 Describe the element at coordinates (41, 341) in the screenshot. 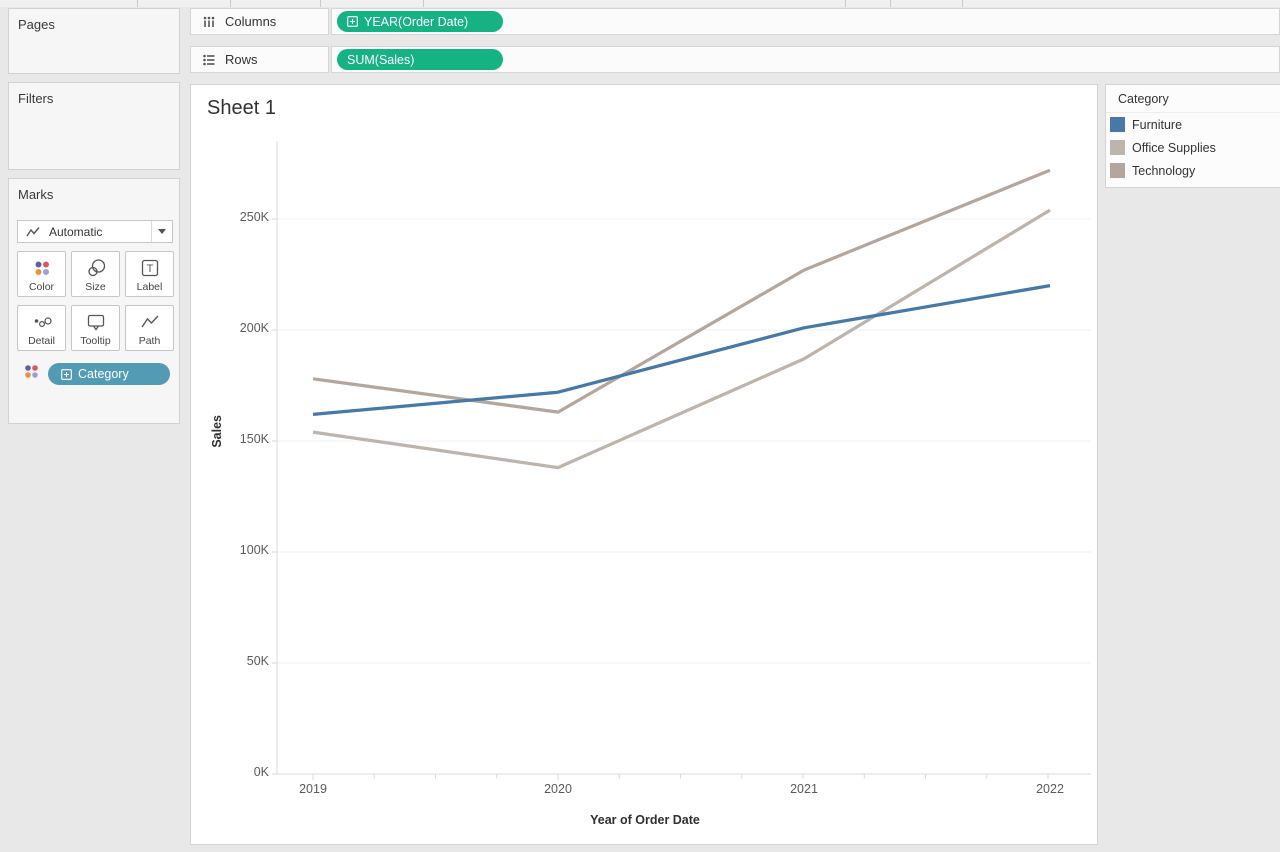

I see `detail-button-label: Detail` at that location.